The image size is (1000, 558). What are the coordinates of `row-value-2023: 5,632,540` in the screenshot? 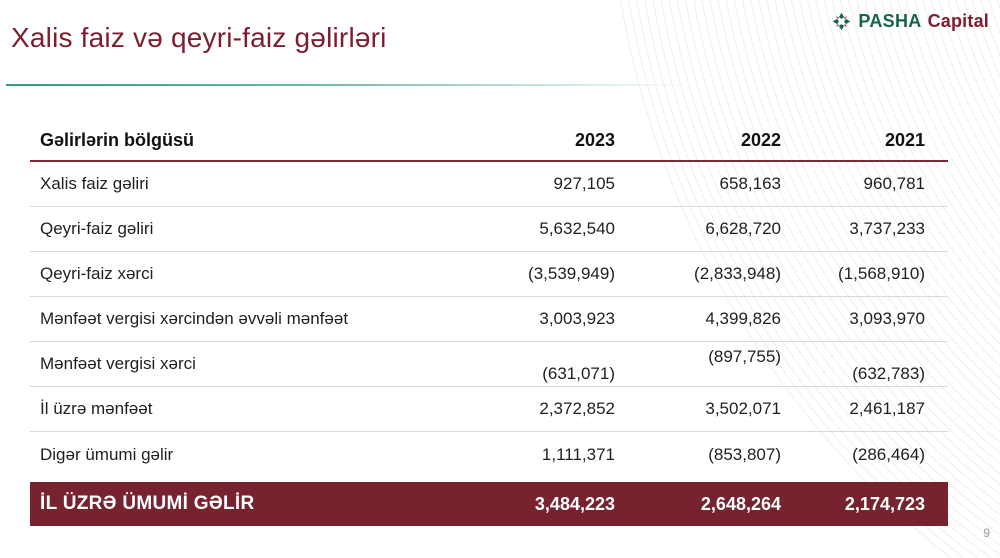 It's located at (577, 228).